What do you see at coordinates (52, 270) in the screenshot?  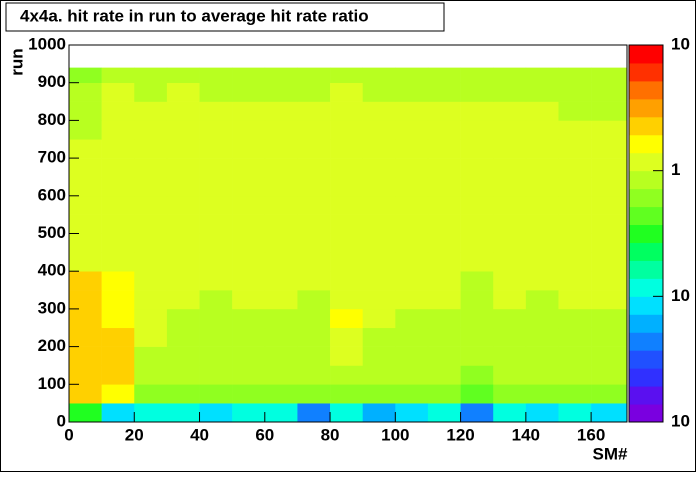 I see `y-tick-label: 400` at bounding box center [52, 270].